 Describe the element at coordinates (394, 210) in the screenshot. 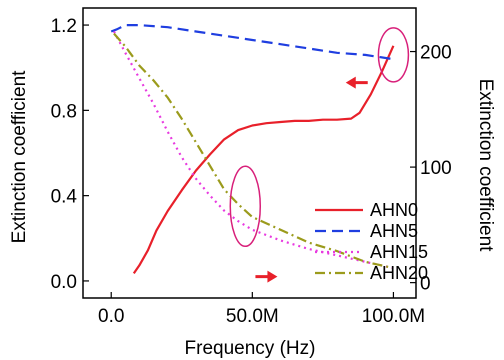

I see `legend-label-ahn0: AHN0` at that location.